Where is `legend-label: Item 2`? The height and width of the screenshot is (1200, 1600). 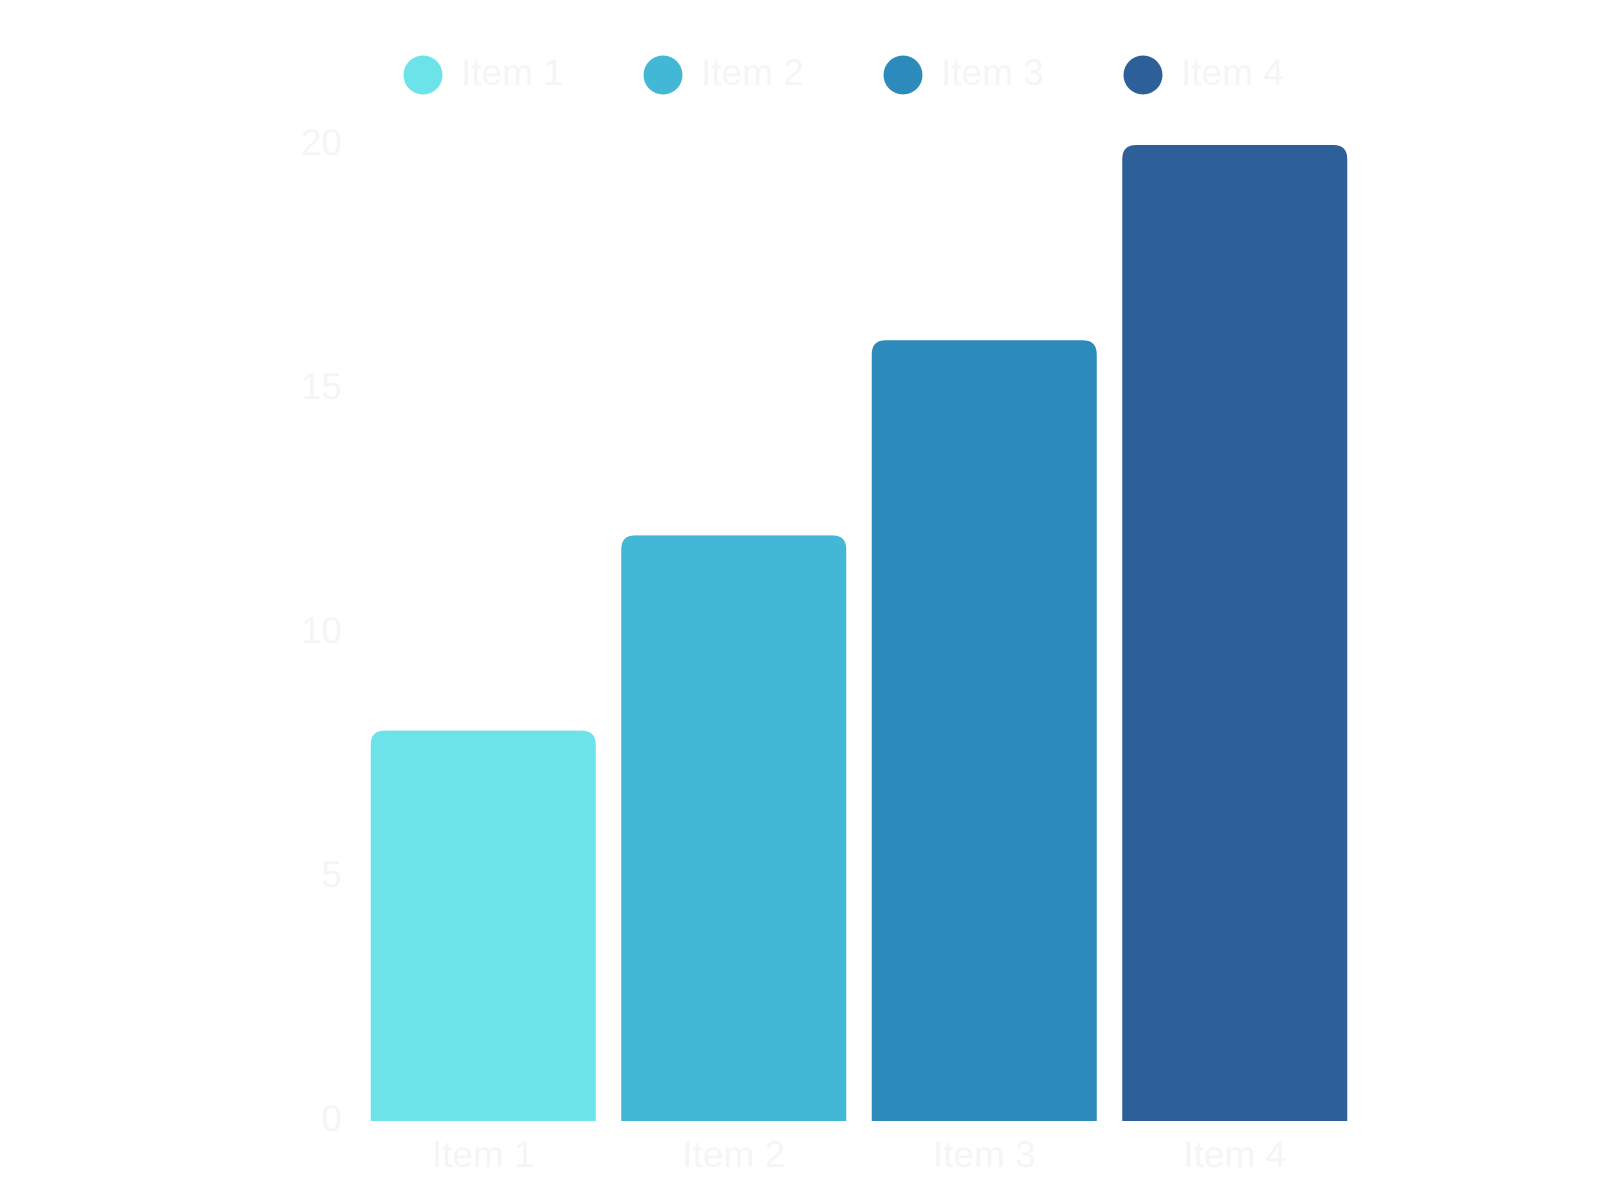 legend-label: Item 2 is located at coordinates (752, 72).